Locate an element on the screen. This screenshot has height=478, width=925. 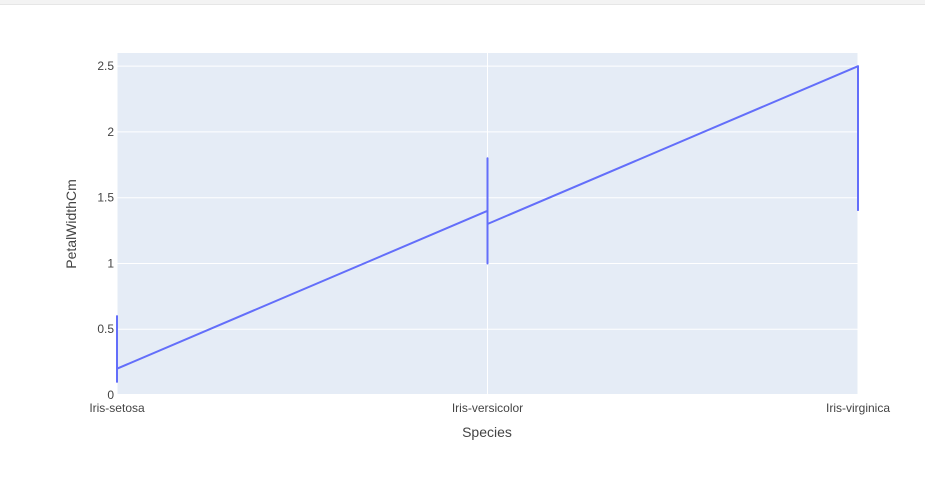
y-axis-ticks: 0 0.5 1 1.5 2 2.5 is located at coordinates (105, 230).